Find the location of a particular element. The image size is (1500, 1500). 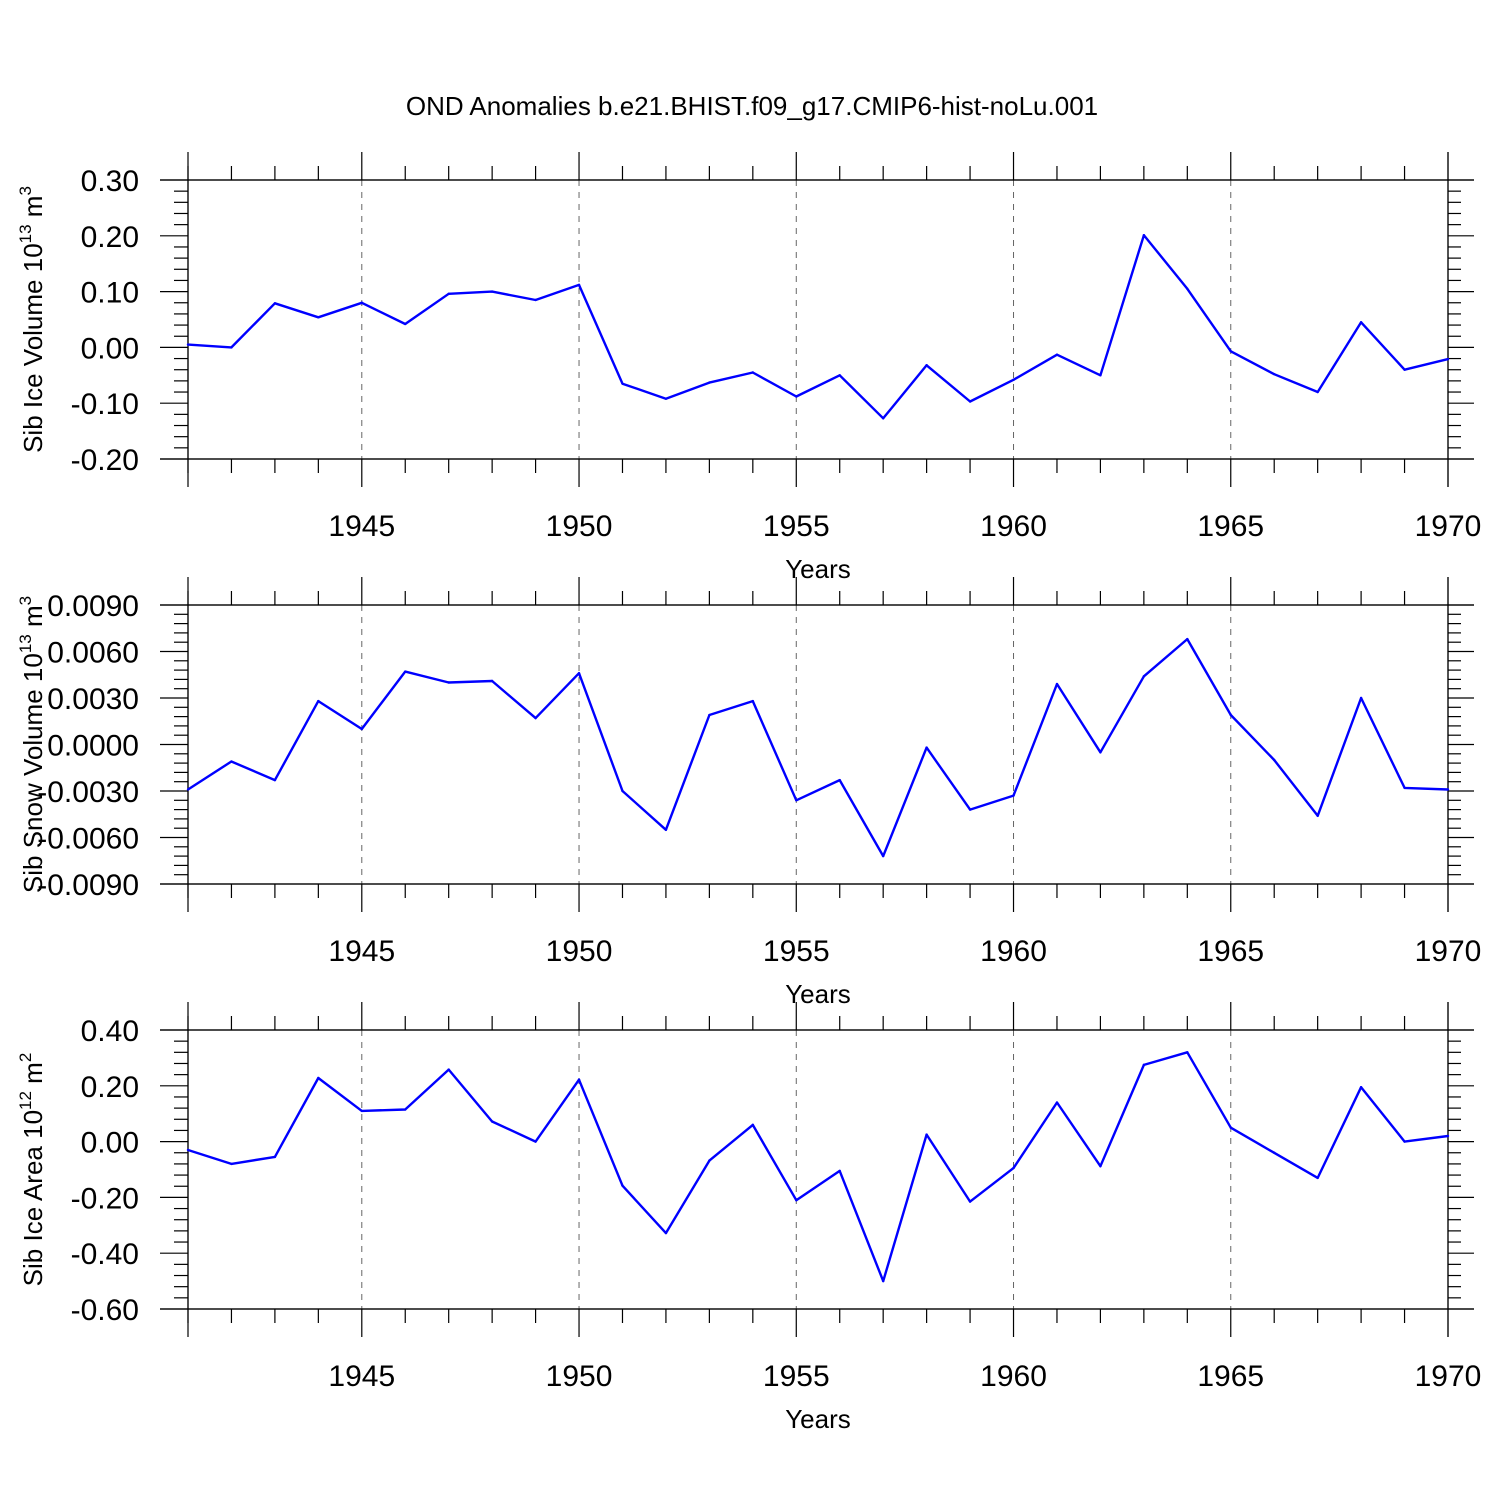

x-tick-label: 1965 is located at coordinates (1230, 1376).